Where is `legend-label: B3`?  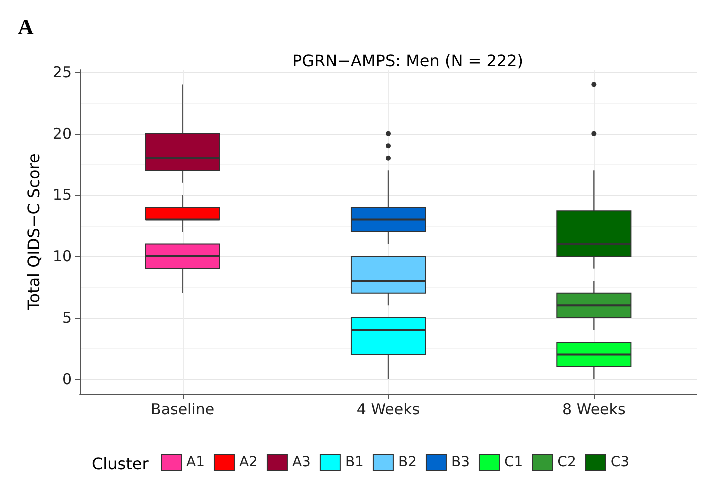
legend-label: B3 is located at coordinates (460, 462).